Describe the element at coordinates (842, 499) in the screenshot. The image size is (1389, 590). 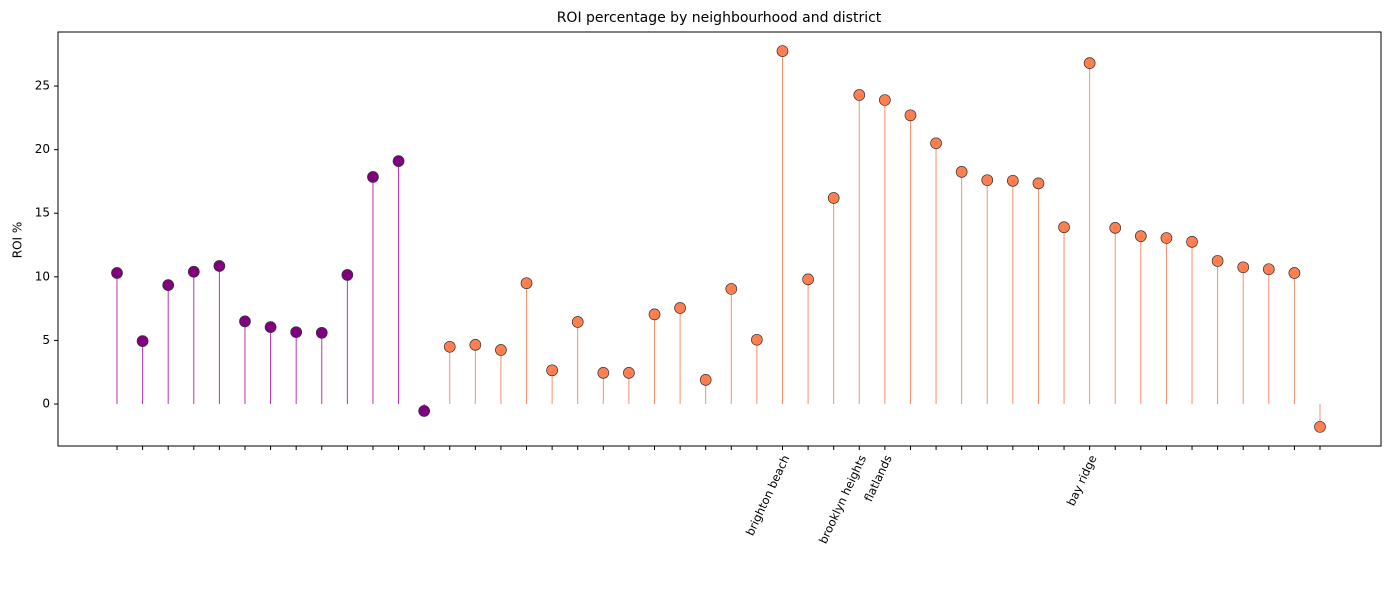
I see `x-tick-label: brooklyn heights` at that location.